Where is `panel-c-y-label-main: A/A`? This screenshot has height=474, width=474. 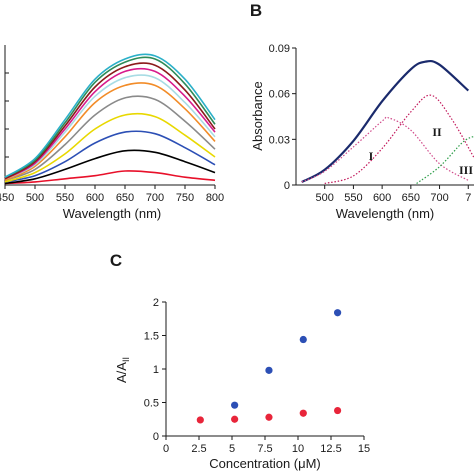 panel-c-y-label-main: A/A is located at coordinates (121, 372).